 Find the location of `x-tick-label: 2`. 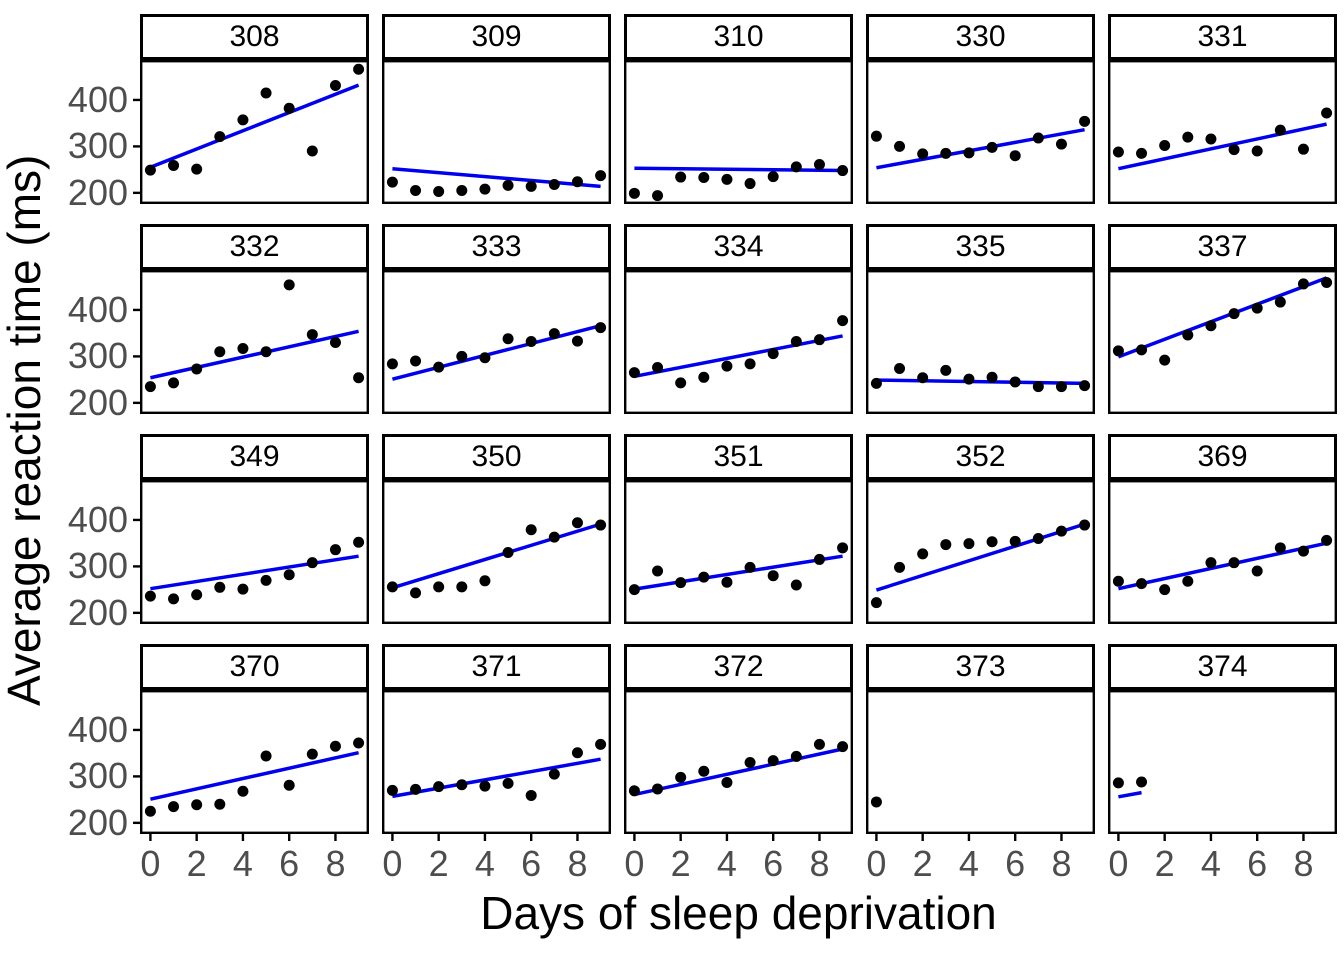

x-tick-label: 2 is located at coordinates (196, 863).